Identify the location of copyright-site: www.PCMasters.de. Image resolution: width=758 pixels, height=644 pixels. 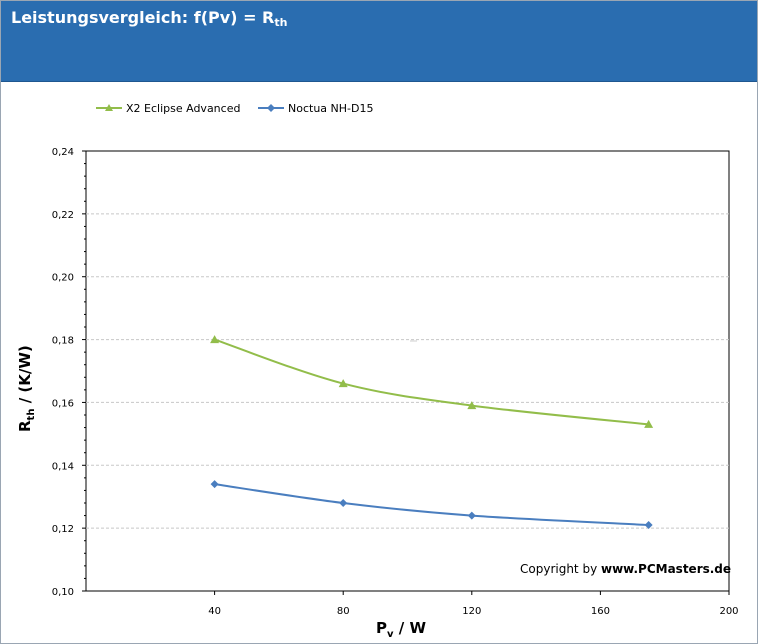
(666, 569).